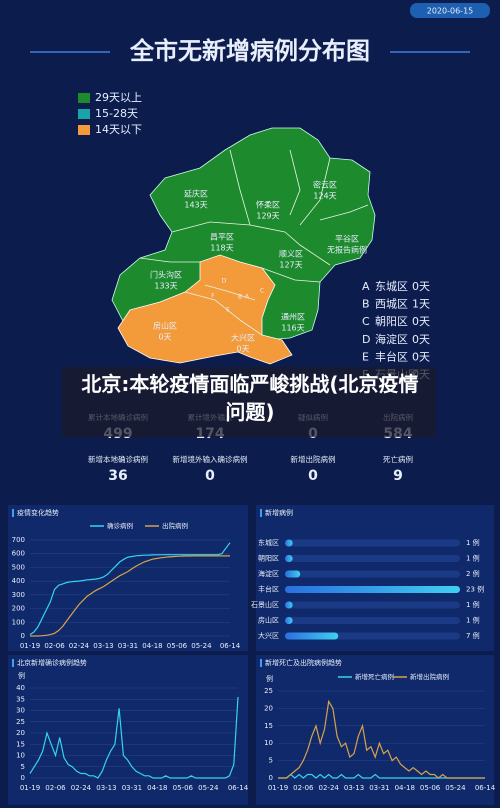 This screenshot has height=808, width=500. Describe the element at coordinates (268, 205) in the screenshot. I see `district-name: 怀柔区` at that location.